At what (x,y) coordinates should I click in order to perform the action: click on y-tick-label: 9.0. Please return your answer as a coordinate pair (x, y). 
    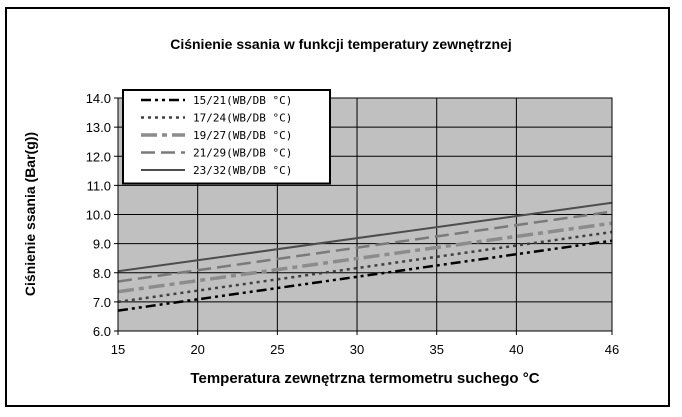
    Looking at the image, I should click on (102, 244).